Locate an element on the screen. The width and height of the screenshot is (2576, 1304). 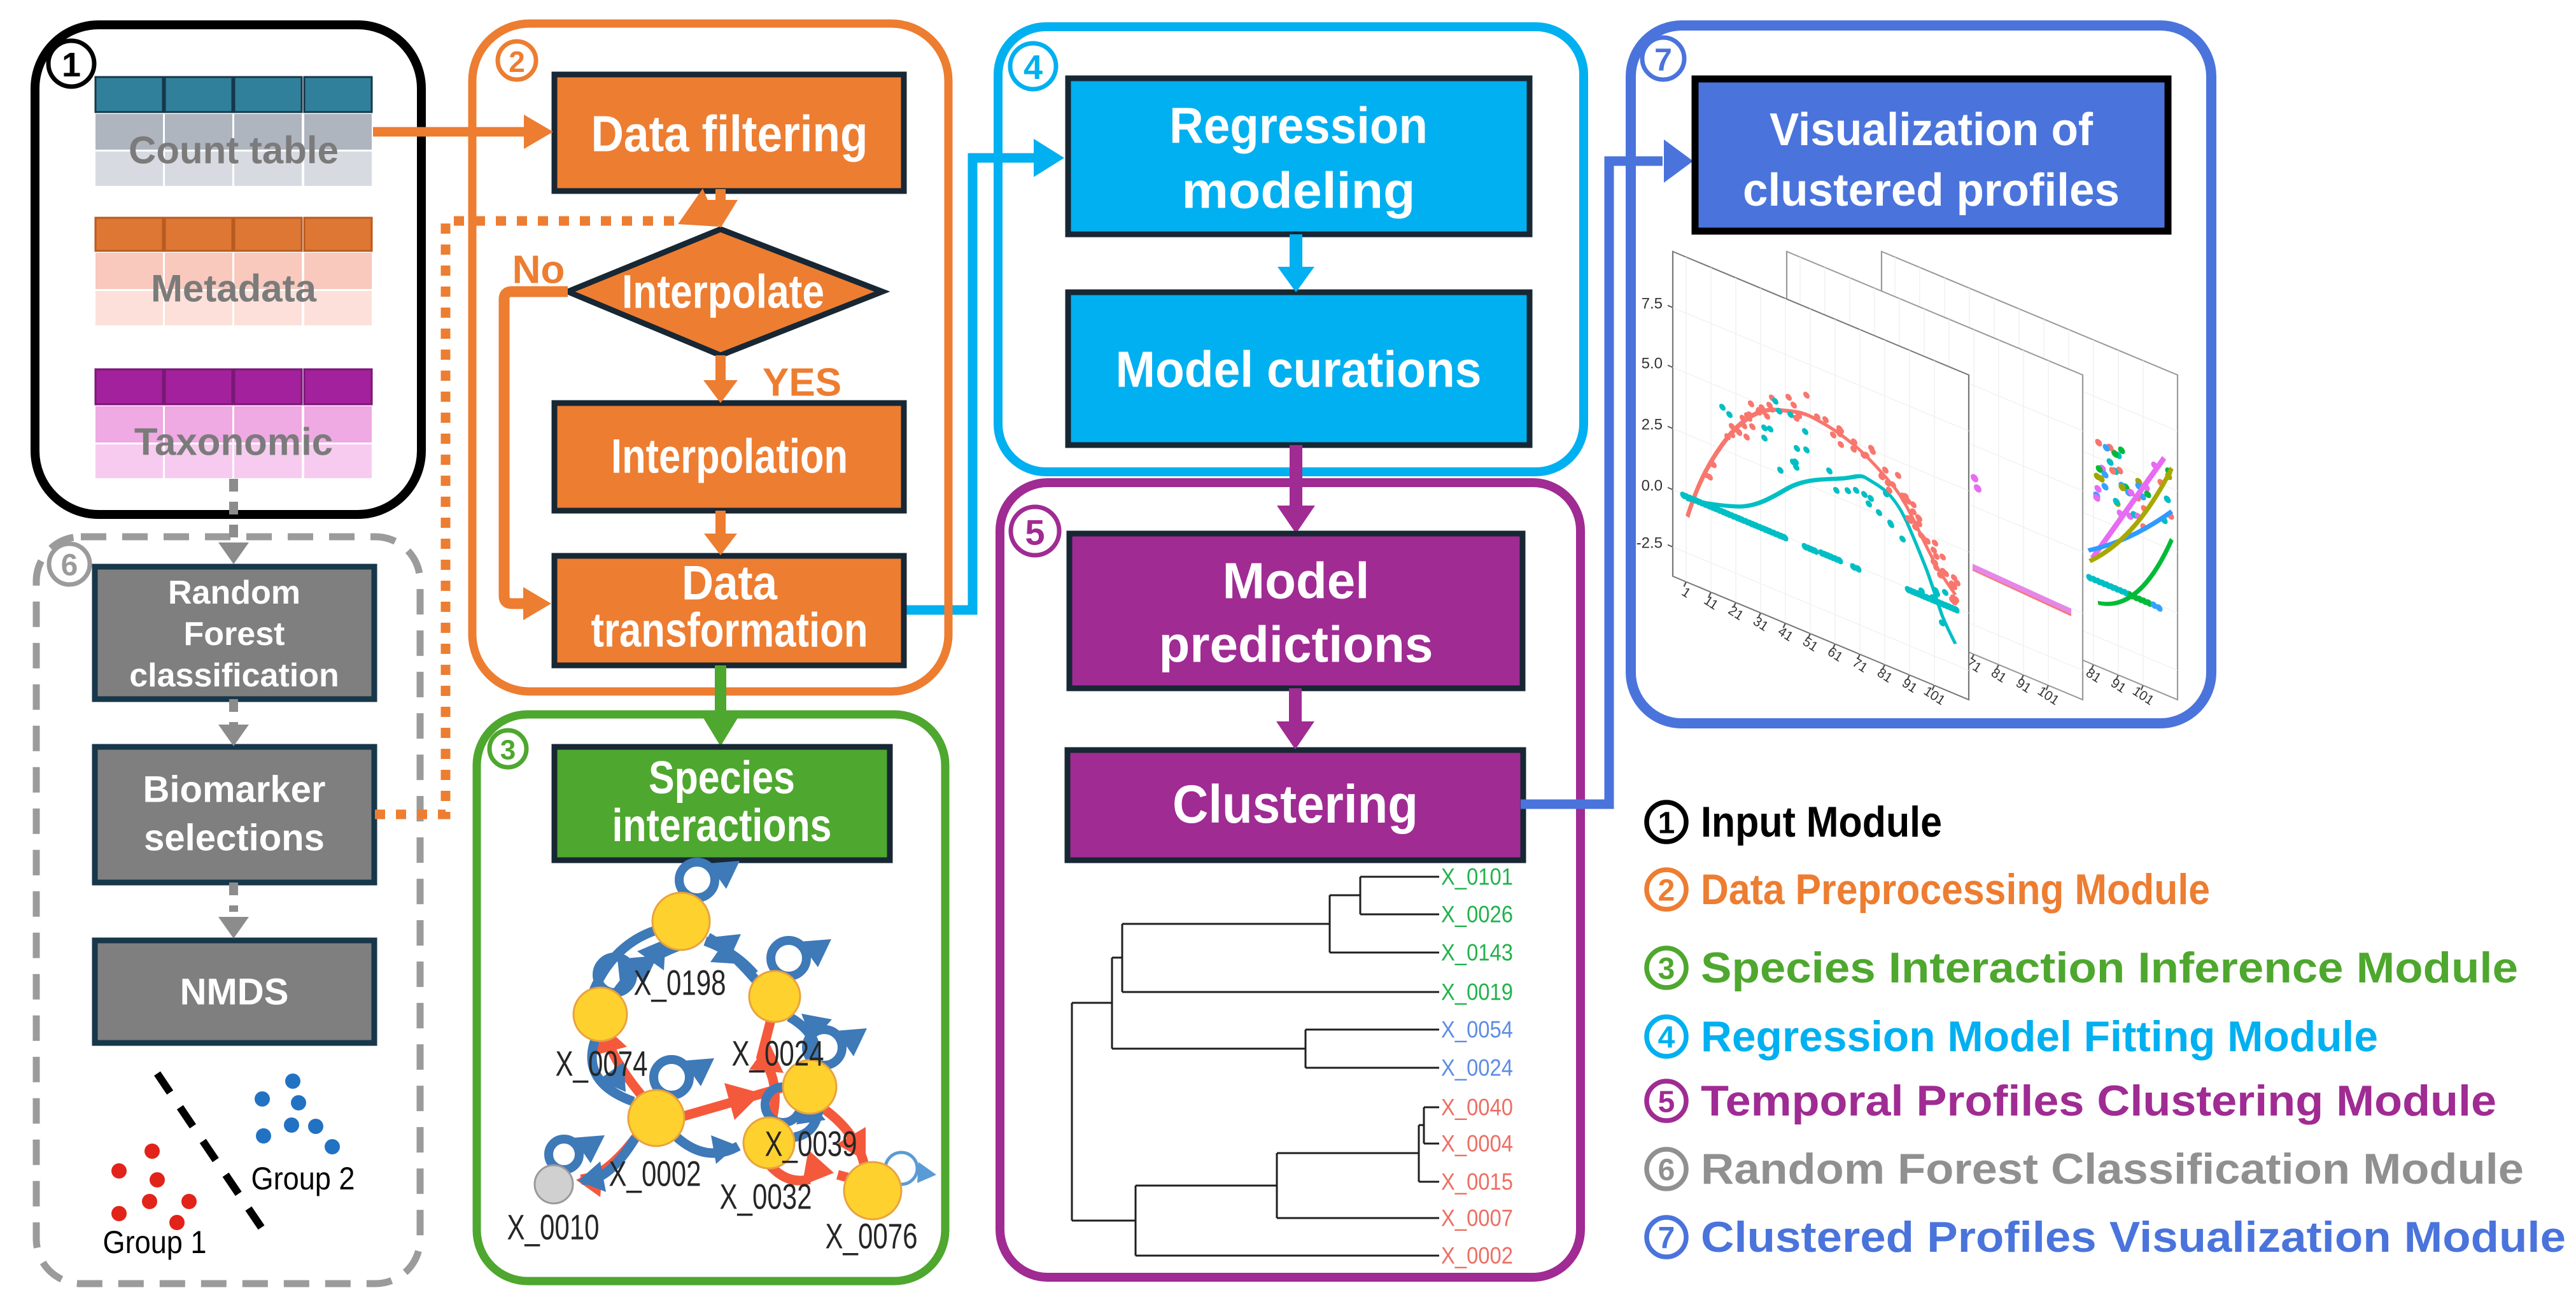
svg-text: Group 1 is located at coordinates (155, 1242).